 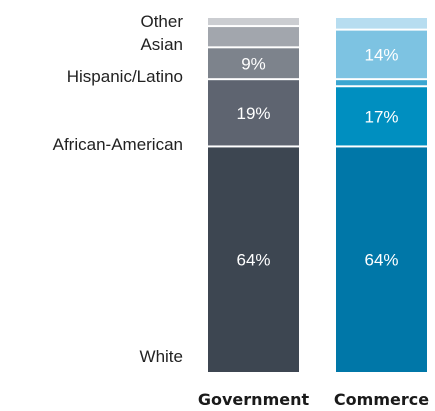 I want to click on legend-label-hispanic-latino: Hispanic/Latino, so click(x=125, y=76).